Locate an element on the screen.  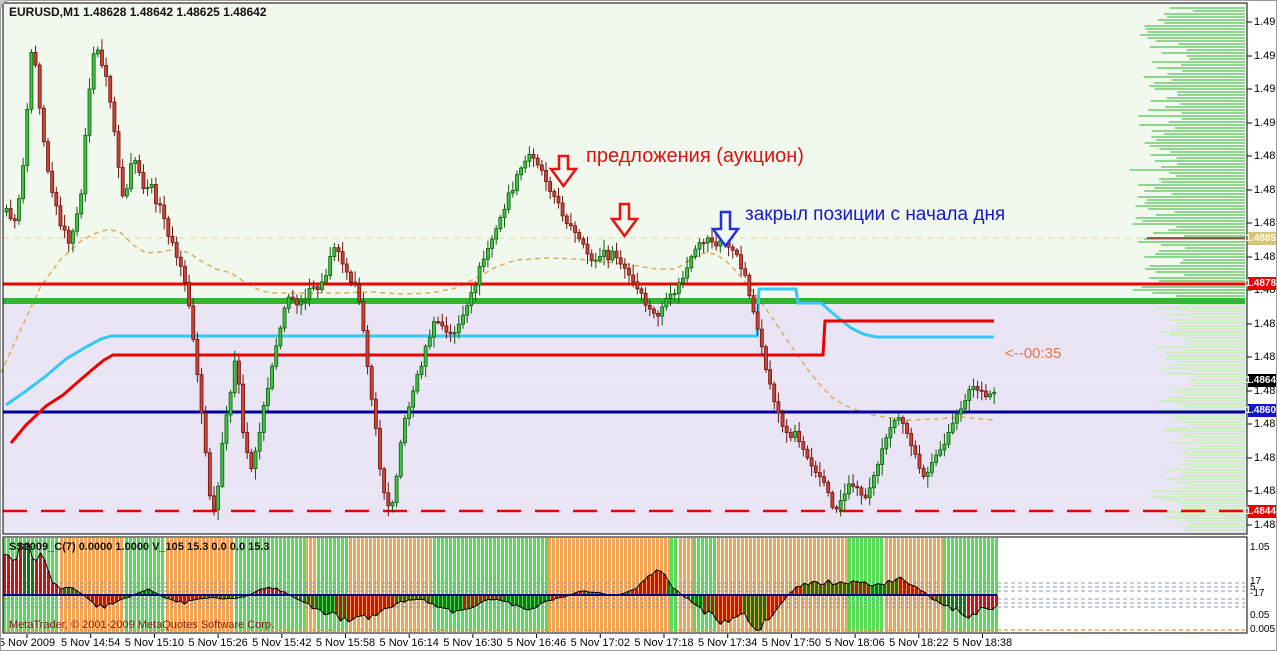
time-label: 5 Nov 16:14 is located at coordinates (409, 643).